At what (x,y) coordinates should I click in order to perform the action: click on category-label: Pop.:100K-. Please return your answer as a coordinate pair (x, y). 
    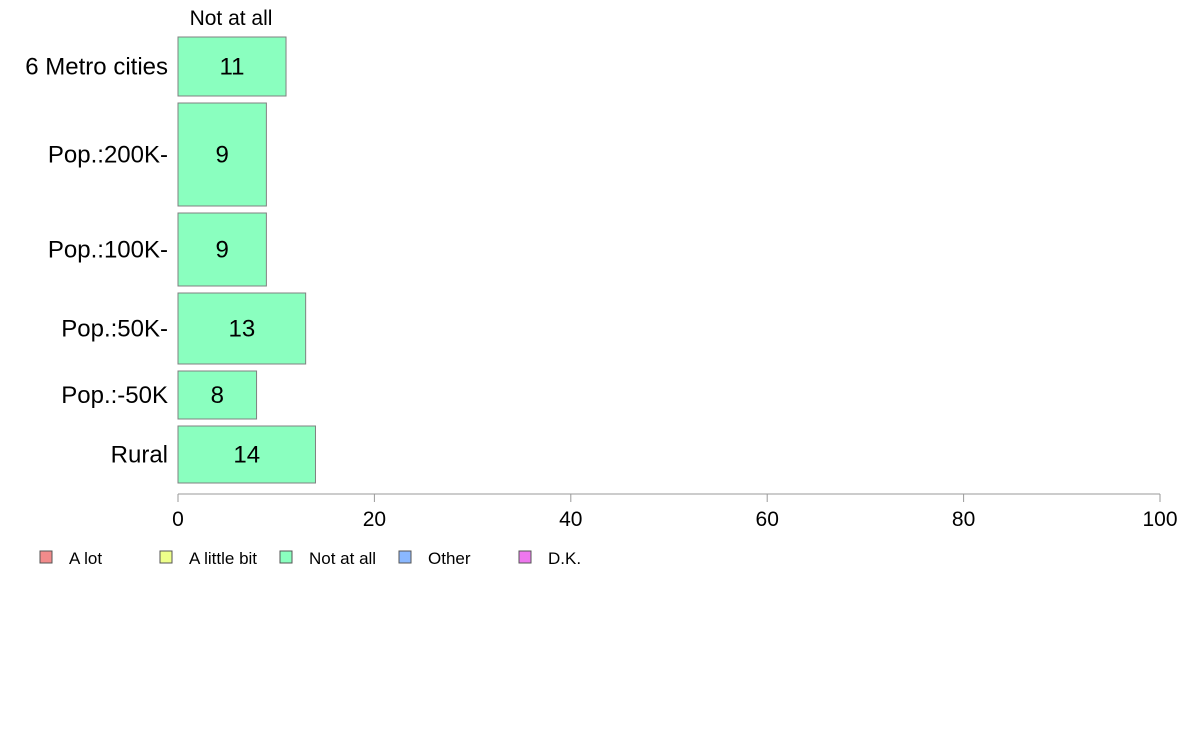
    Looking at the image, I should click on (108, 250).